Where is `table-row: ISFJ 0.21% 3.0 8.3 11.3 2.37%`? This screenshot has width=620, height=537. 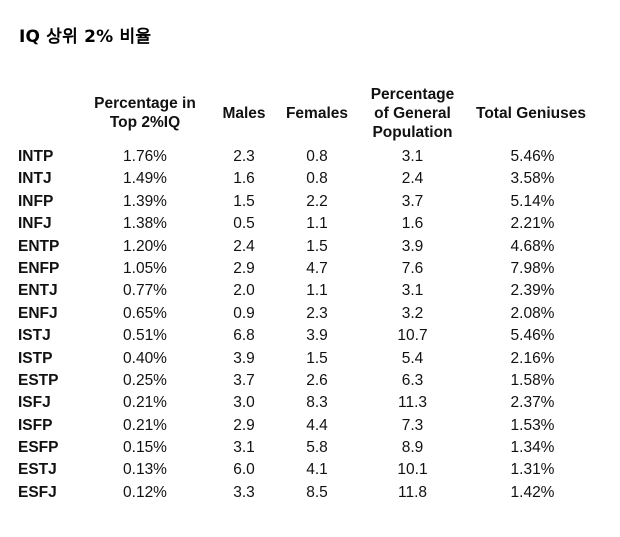
table-row: ISFJ 0.21% 3.0 8.3 11.3 2.37% is located at coordinates (310, 403).